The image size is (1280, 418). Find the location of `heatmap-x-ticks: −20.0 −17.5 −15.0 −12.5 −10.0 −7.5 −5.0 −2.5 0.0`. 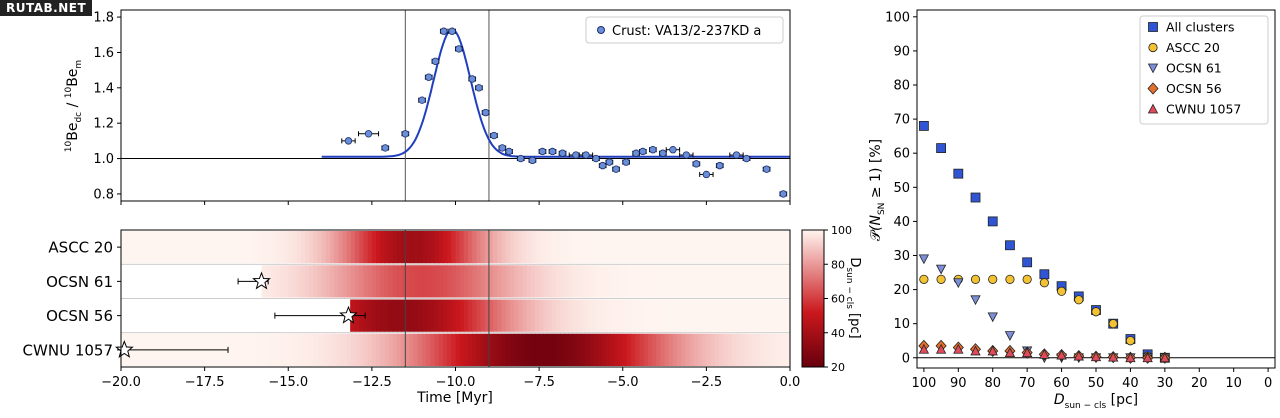

heatmap-x-ticks: −20.0 −17.5 −15.0 −12.5 −10.0 −7.5 −5.0 −2.5 0.0 is located at coordinates (450, 378).